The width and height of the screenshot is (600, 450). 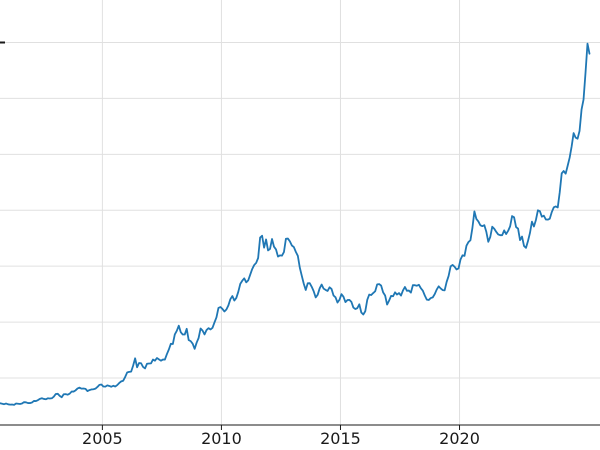 What do you see at coordinates (459, 438) in the screenshot?
I see `x-tick-label: 2020` at bounding box center [459, 438].